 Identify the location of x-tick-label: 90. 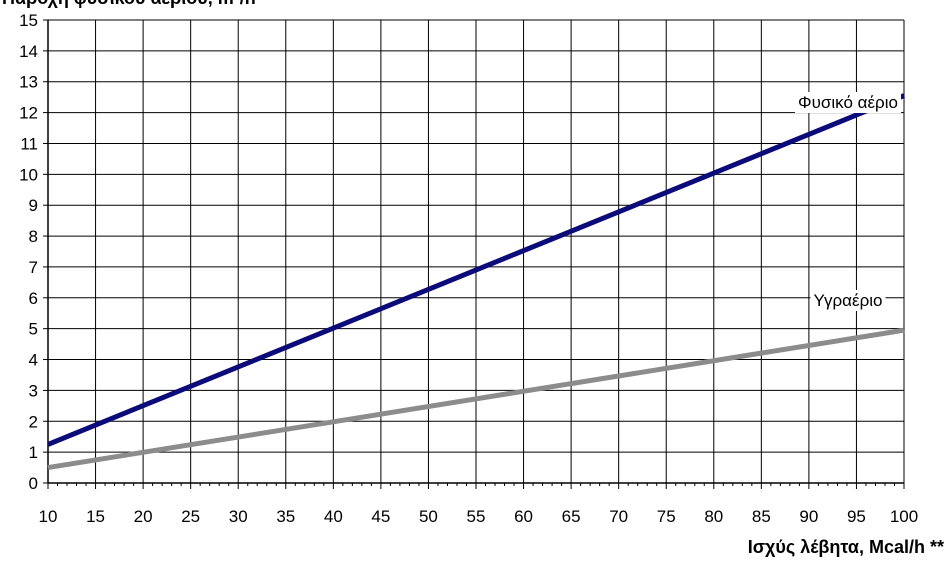
(808, 516).